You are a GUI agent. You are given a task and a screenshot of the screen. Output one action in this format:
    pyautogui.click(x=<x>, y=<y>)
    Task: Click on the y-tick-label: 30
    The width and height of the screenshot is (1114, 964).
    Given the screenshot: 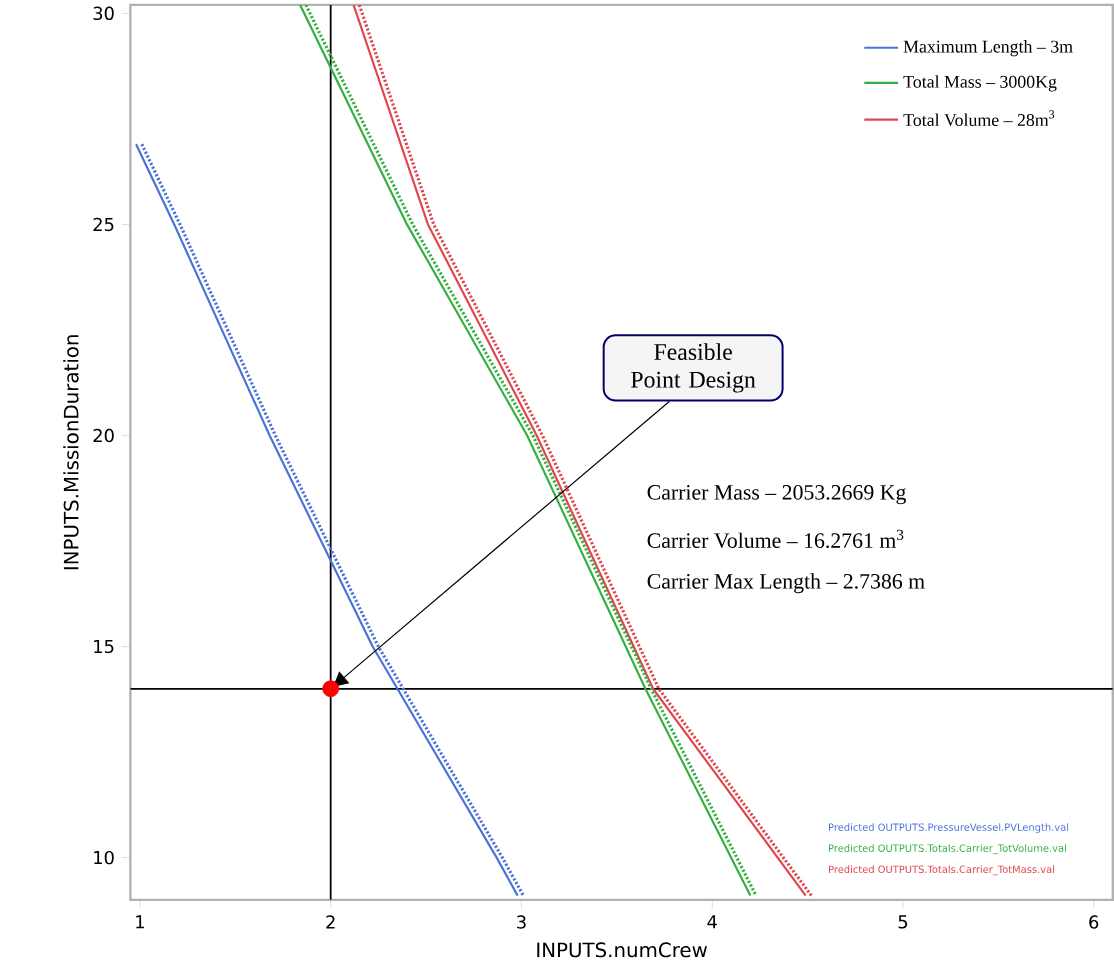 What is the action you would take?
    pyautogui.click(x=103, y=13)
    